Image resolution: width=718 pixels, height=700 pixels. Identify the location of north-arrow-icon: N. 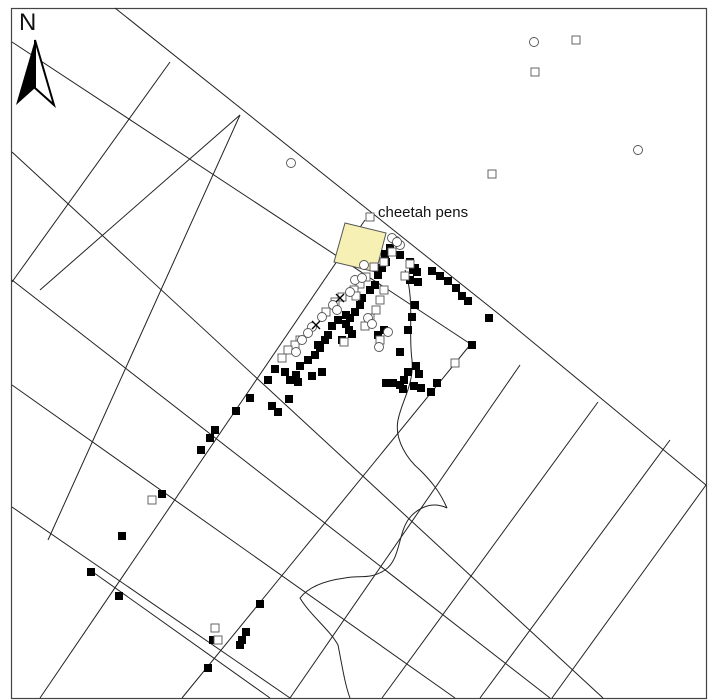
(36, 59).